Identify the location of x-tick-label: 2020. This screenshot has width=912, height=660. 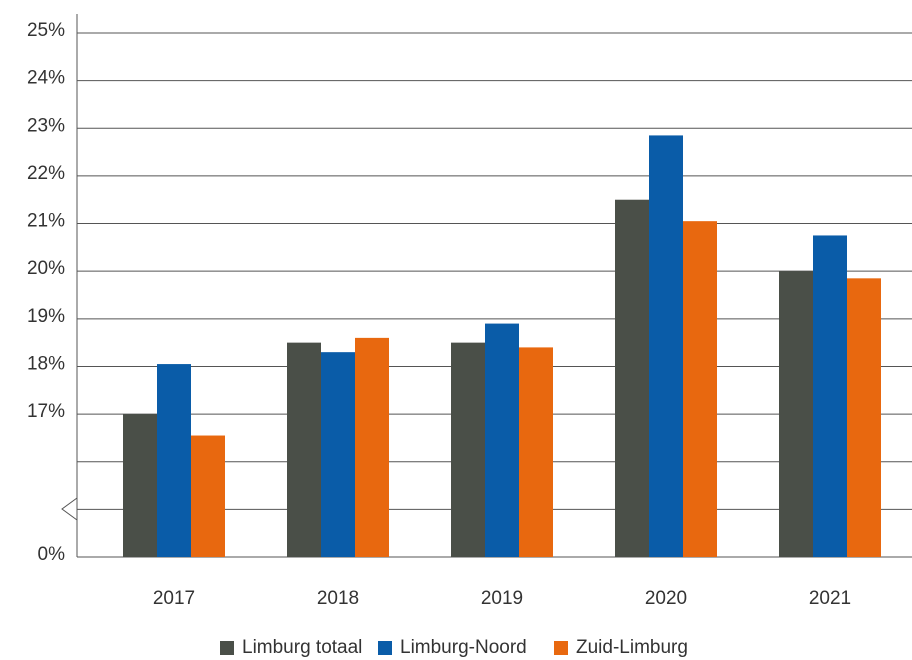
(666, 598).